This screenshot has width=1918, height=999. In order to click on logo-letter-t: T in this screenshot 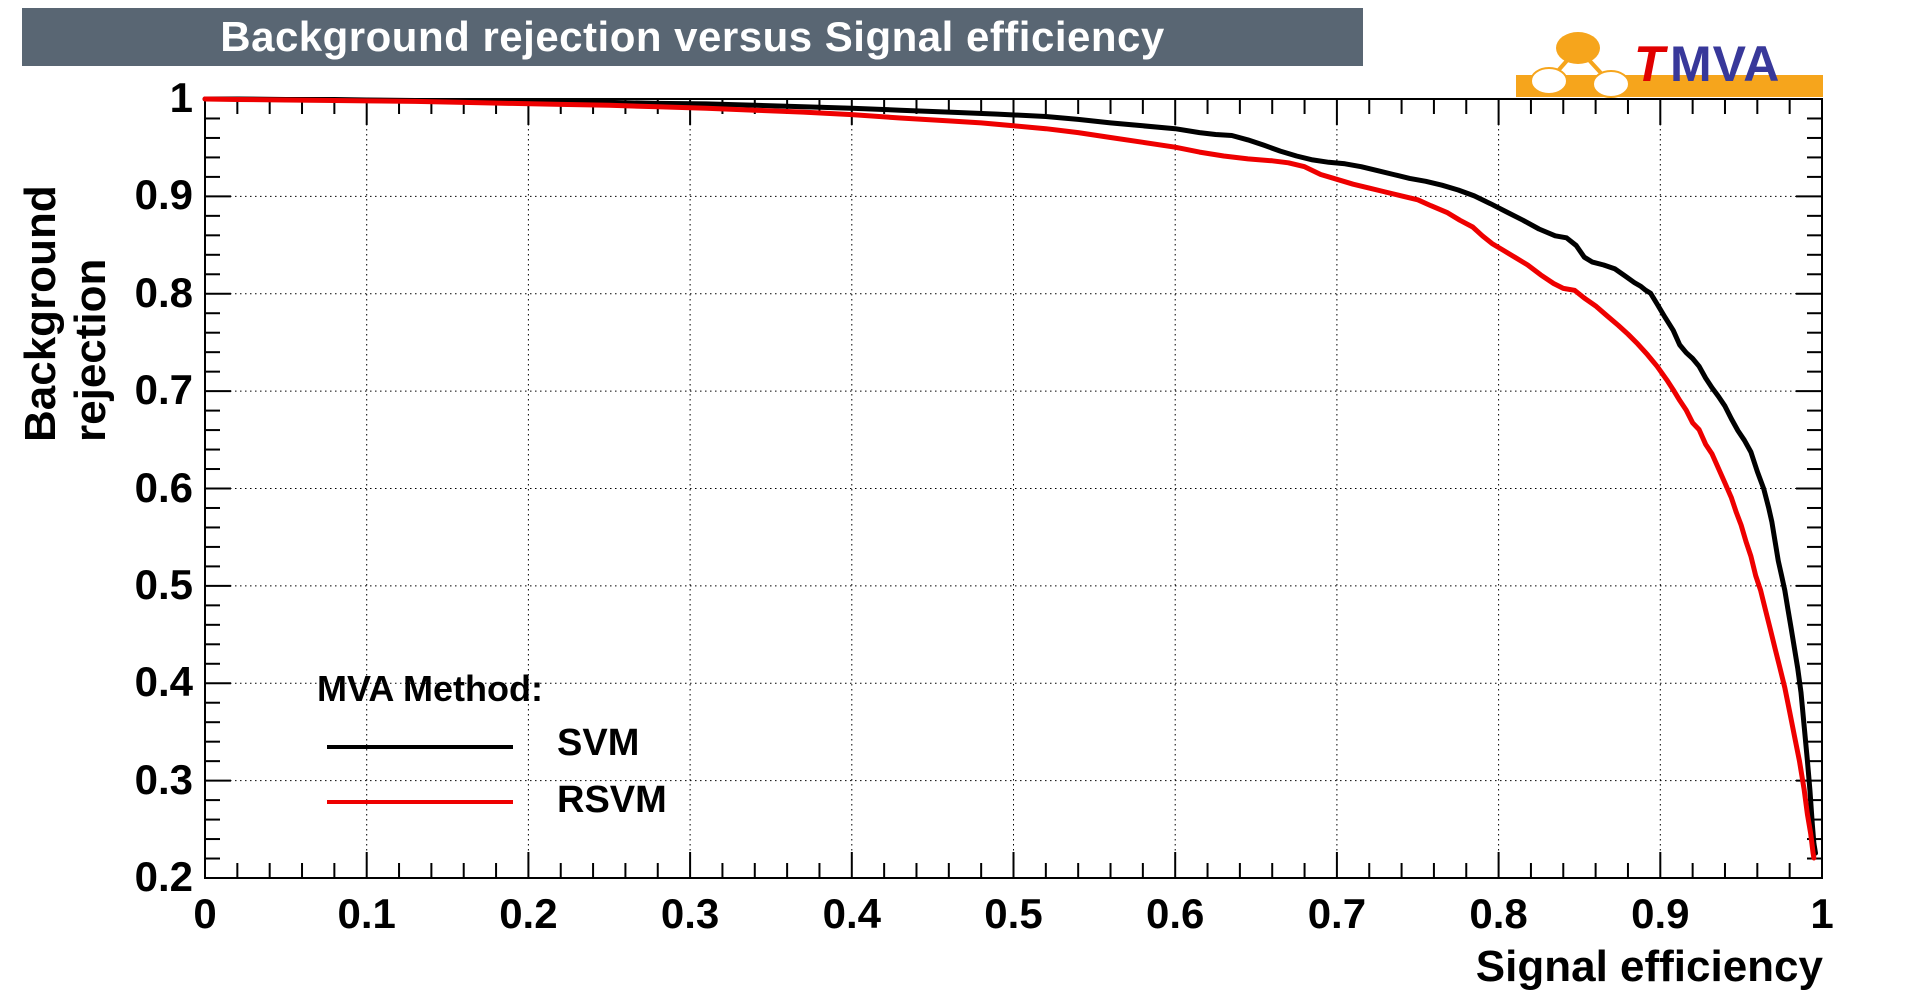, I will do `click(1649, 64)`.